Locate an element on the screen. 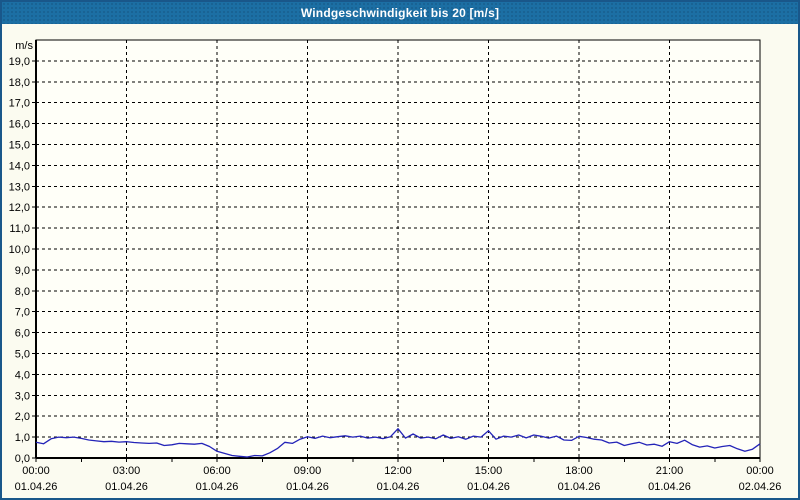 This screenshot has width=800, height=500. x-tick-time-label: 09:00 is located at coordinates (308, 471).